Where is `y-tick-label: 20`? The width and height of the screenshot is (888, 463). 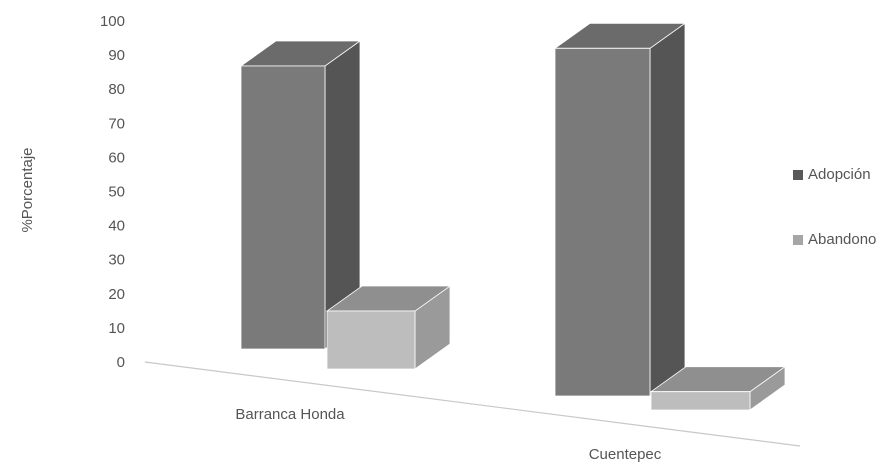 y-tick-label: 20 is located at coordinates (116, 294).